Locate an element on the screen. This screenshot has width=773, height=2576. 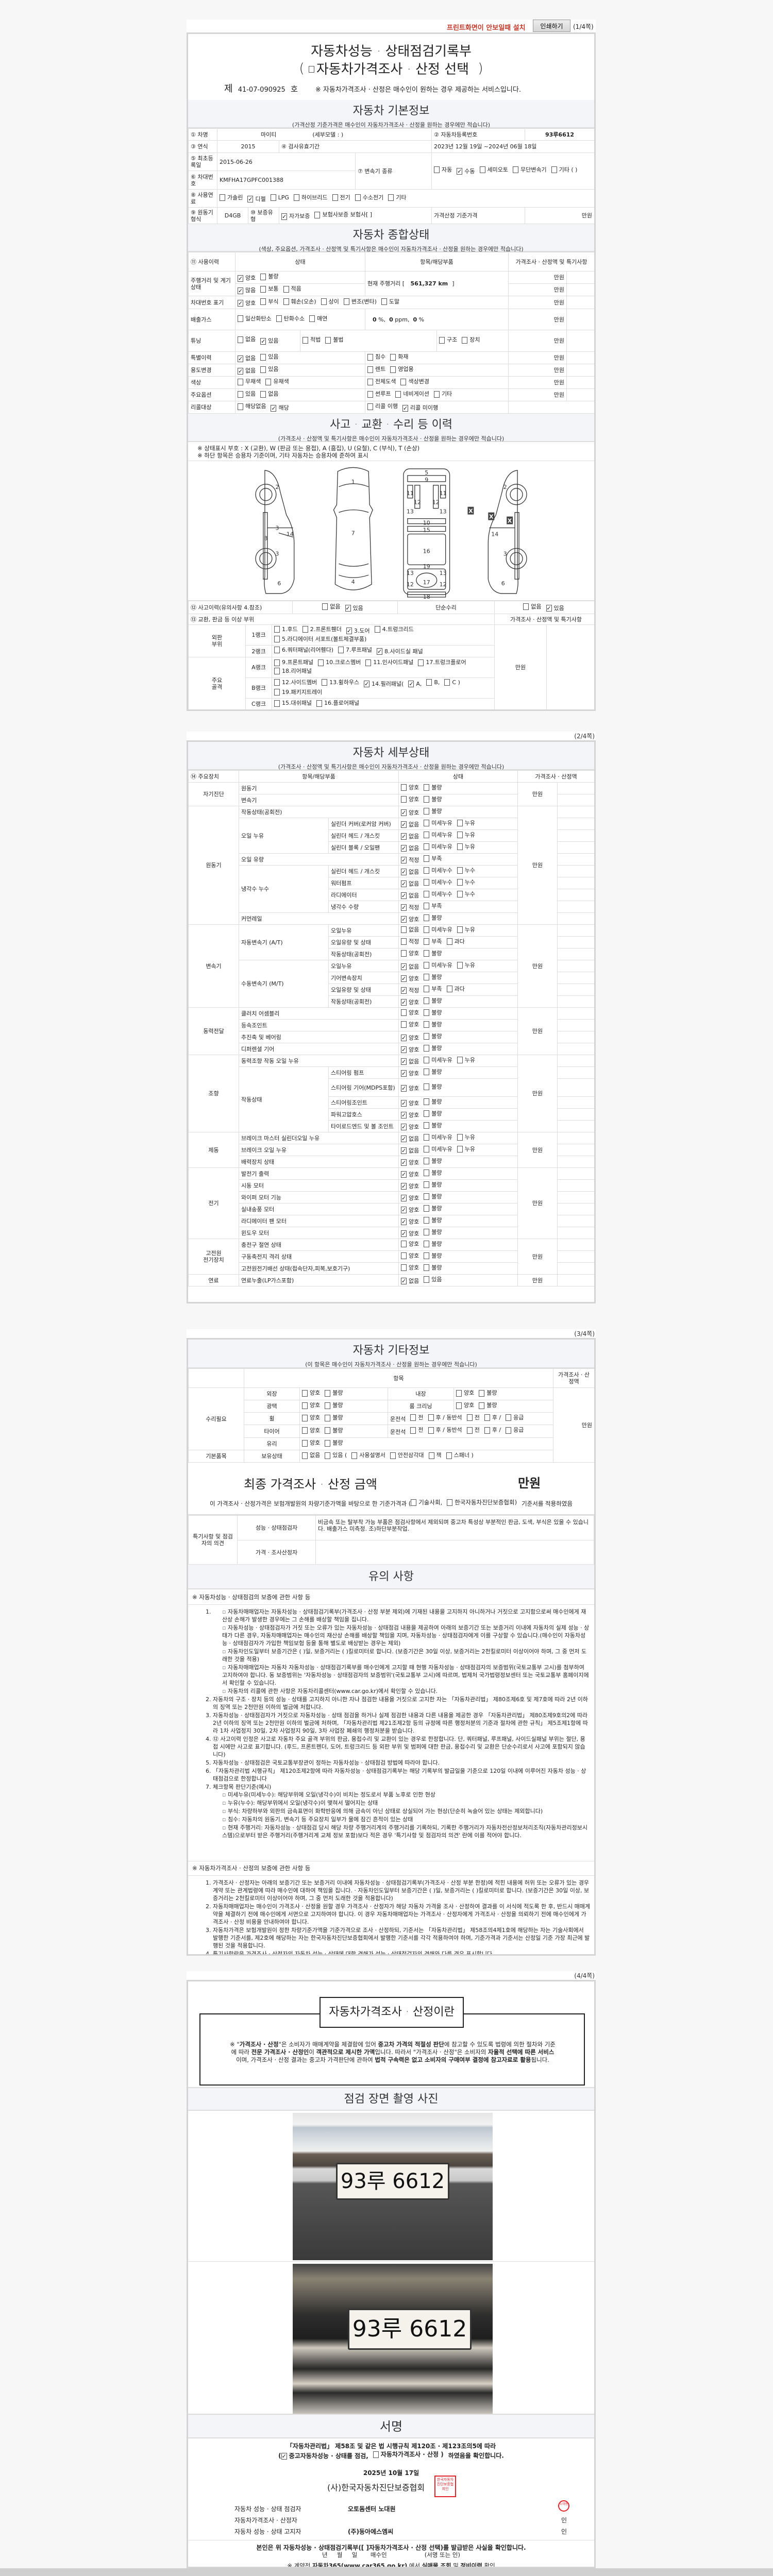
checkbox-option: 11.인사이드패널 is located at coordinates (389, 662).